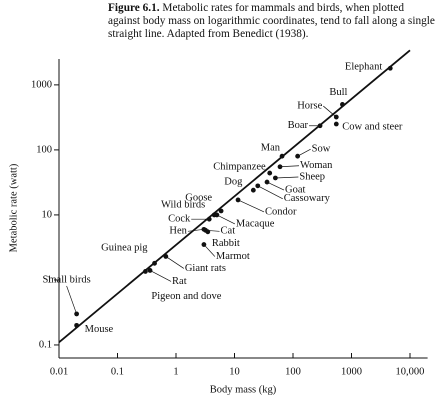 The width and height of the screenshot is (441, 401). Describe the element at coordinates (295, 189) in the screenshot. I see `point-label: Goat` at that location.